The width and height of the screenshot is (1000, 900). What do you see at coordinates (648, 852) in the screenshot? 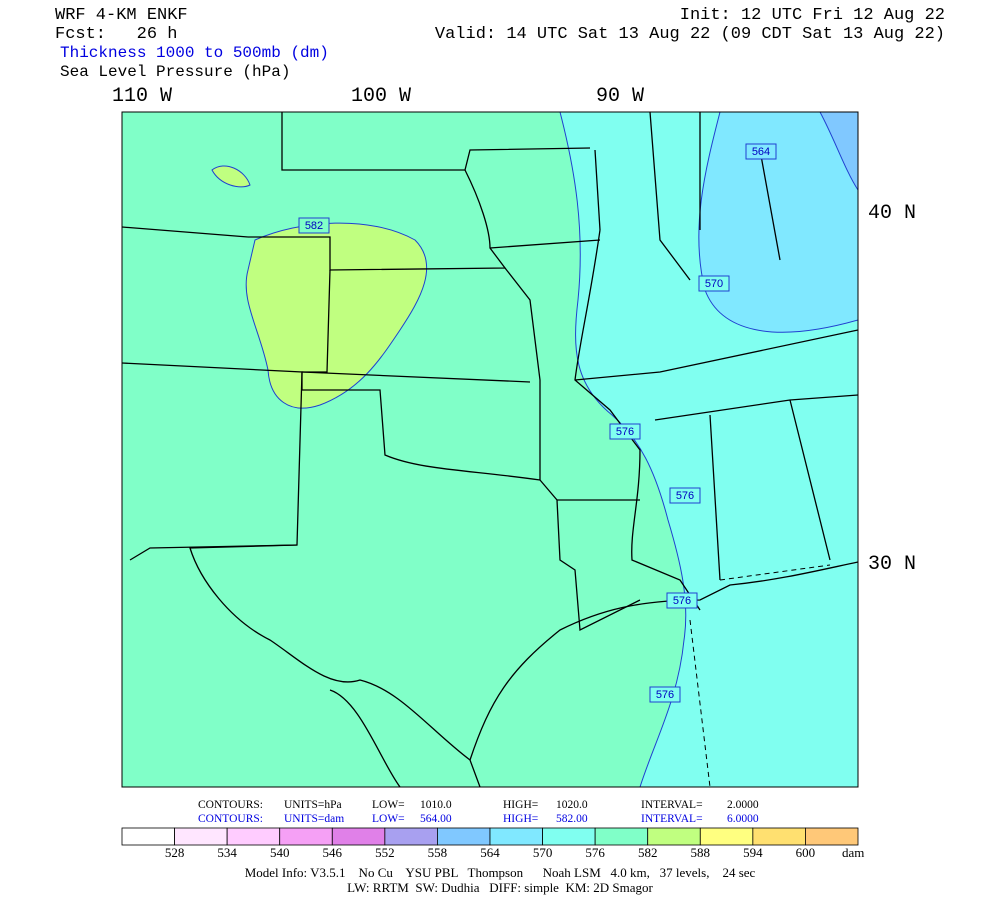
I see `colorbar-label: 582` at bounding box center [648, 852].